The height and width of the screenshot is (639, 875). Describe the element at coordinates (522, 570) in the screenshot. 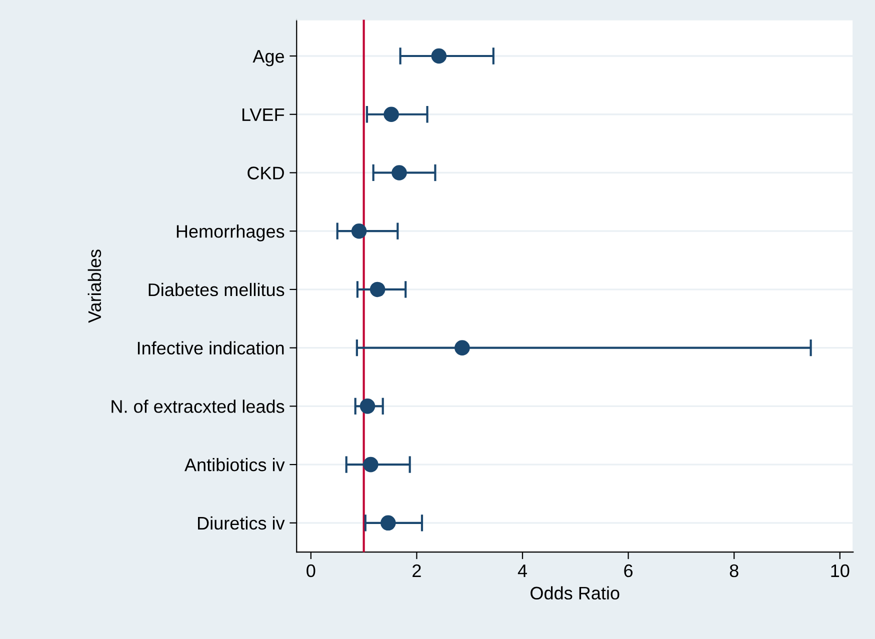

I see `x-tick-label: 4` at that location.